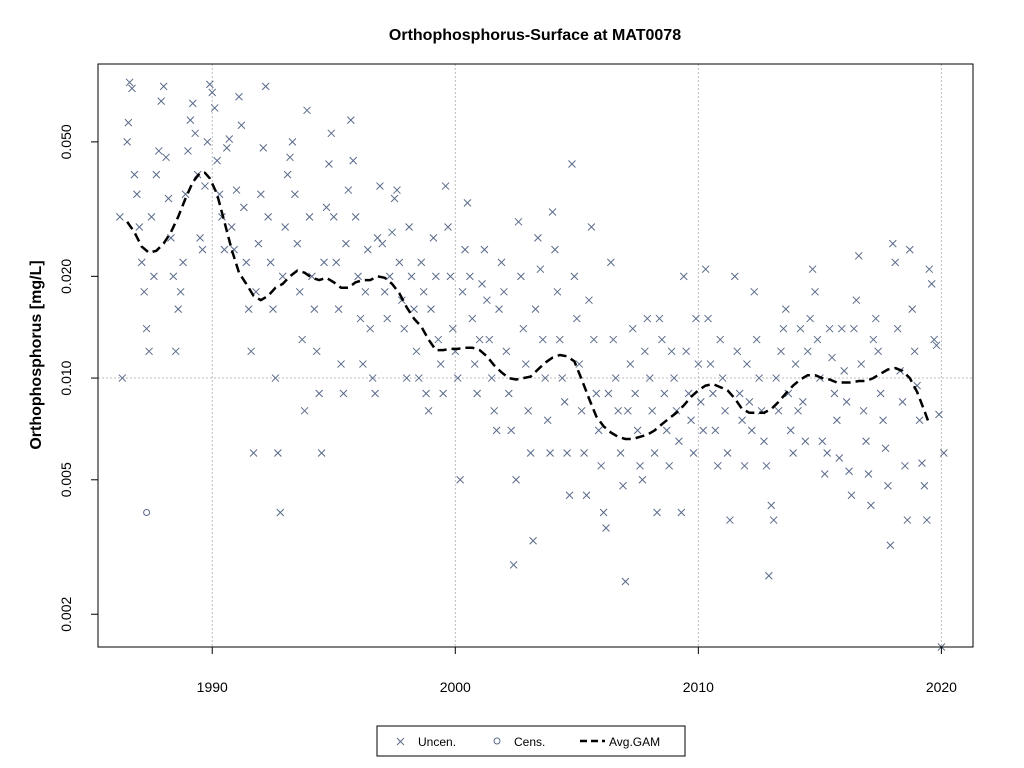  What do you see at coordinates (36, 354) in the screenshot?
I see `y-axis-label: Orthophosphorus [mg/L]` at bounding box center [36, 354].